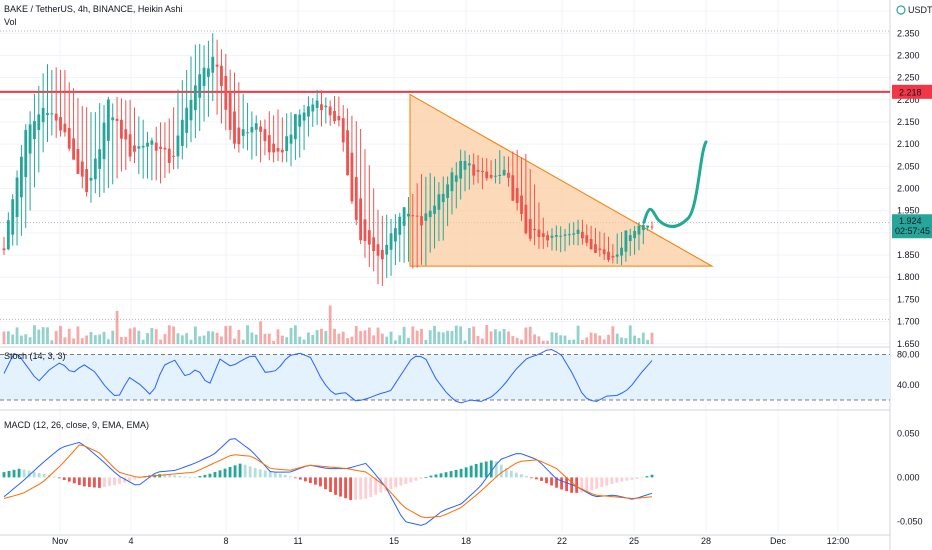 Image resolution: width=932 pixels, height=550 pixels. What do you see at coordinates (910, 92) in the screenshot?
I see `resistance-price-label: 2.218` at bounding box center [910, 92].